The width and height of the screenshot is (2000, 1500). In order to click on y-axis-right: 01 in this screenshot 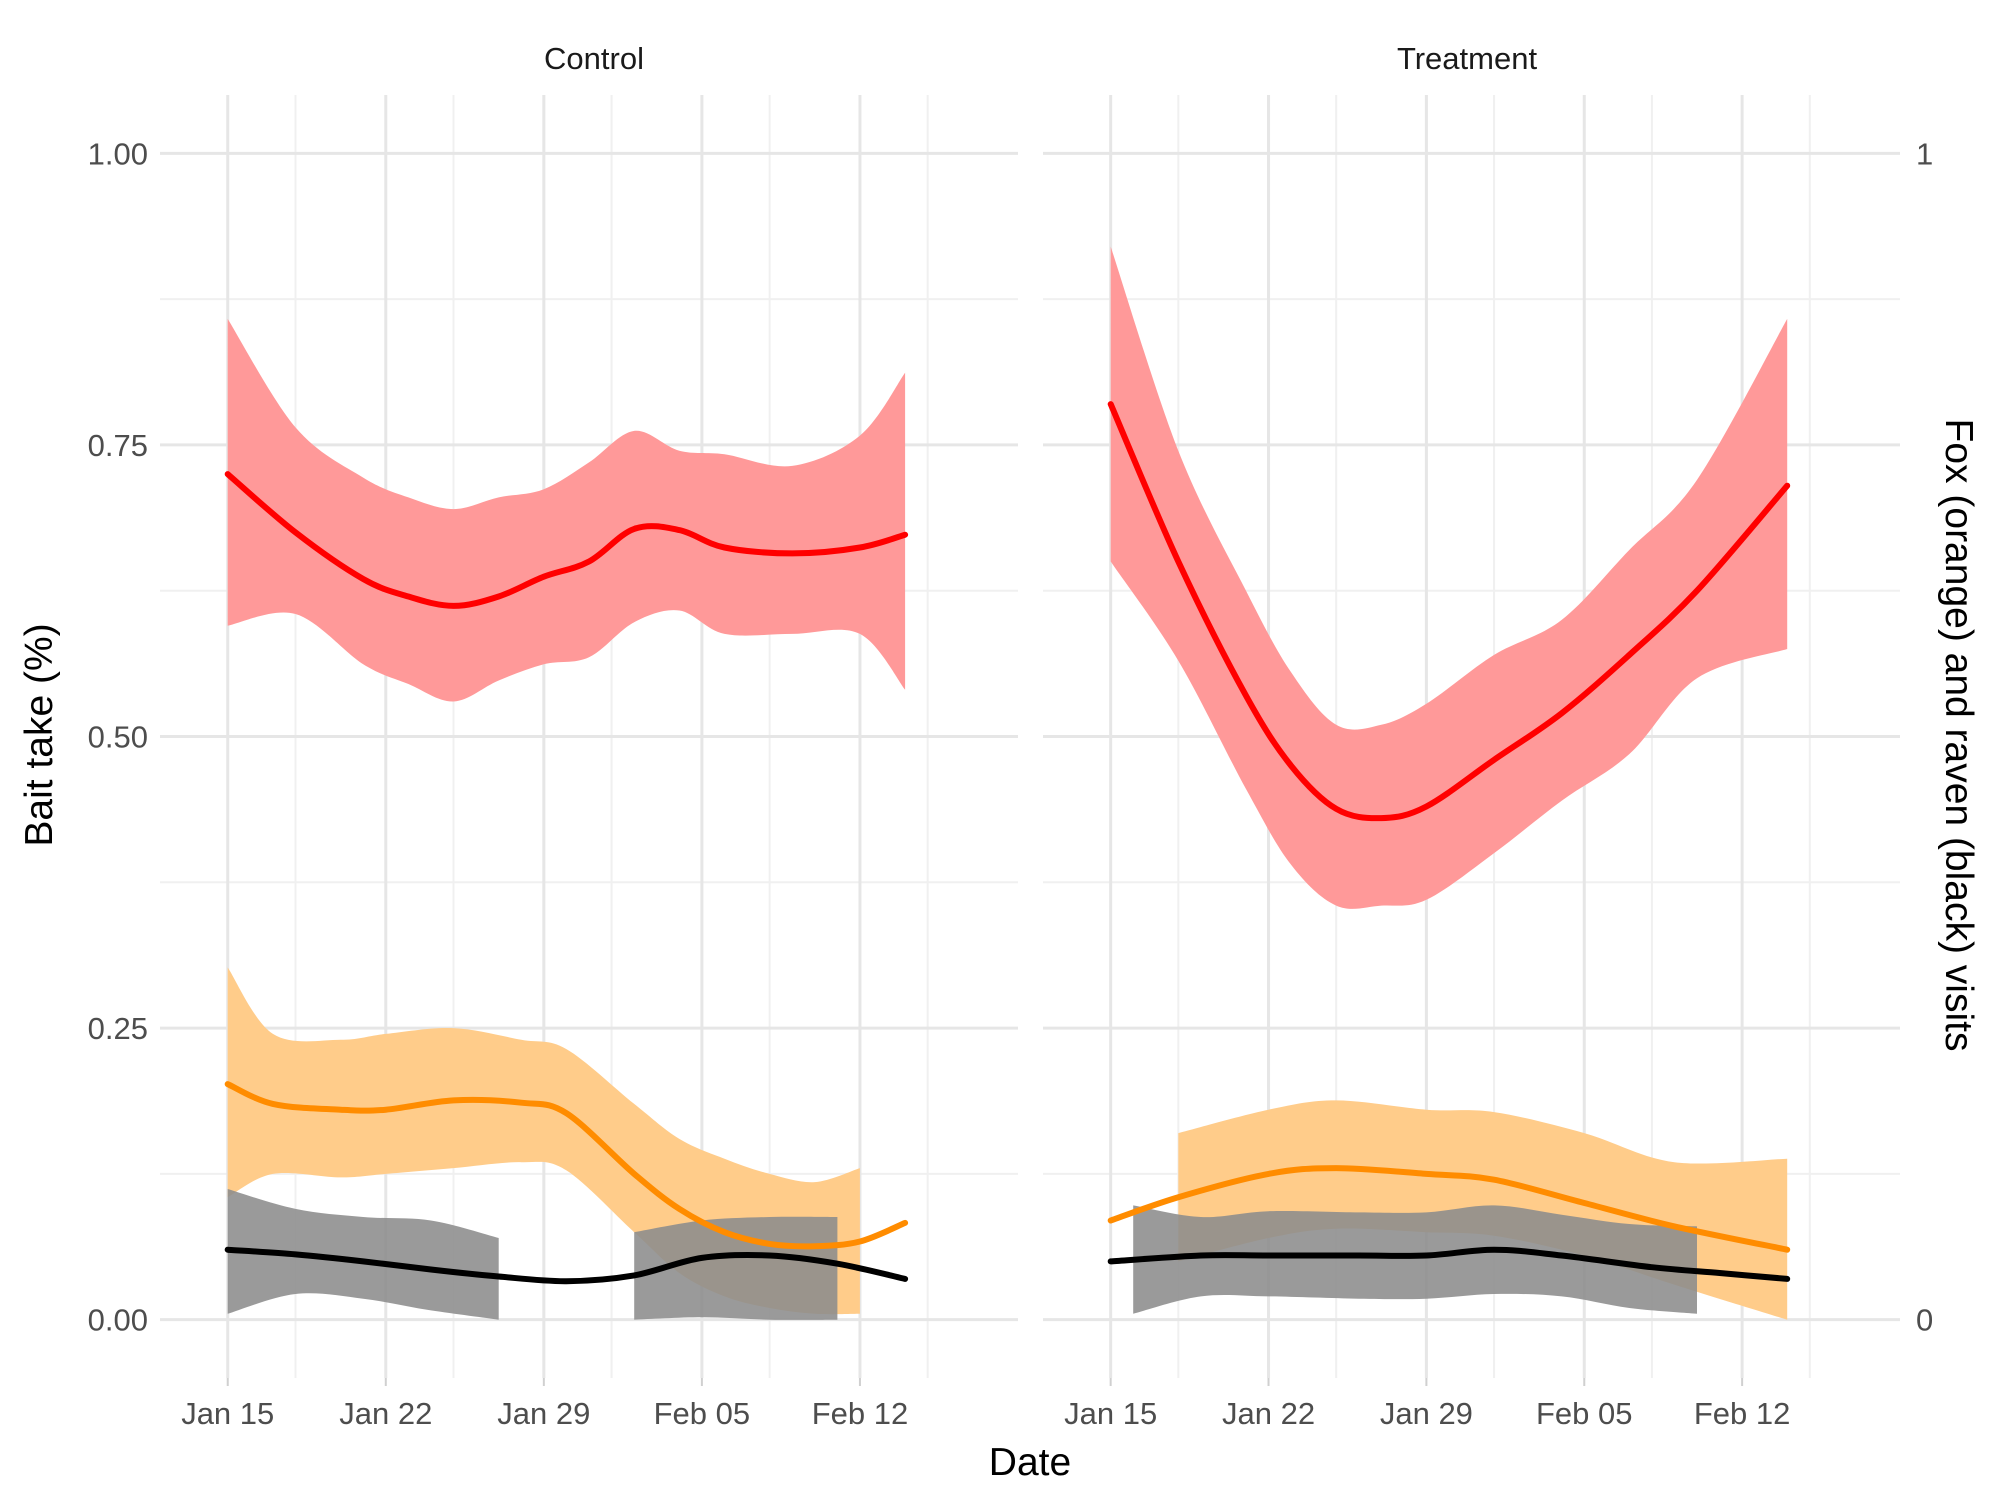, I will do `click(1924, 736)`.